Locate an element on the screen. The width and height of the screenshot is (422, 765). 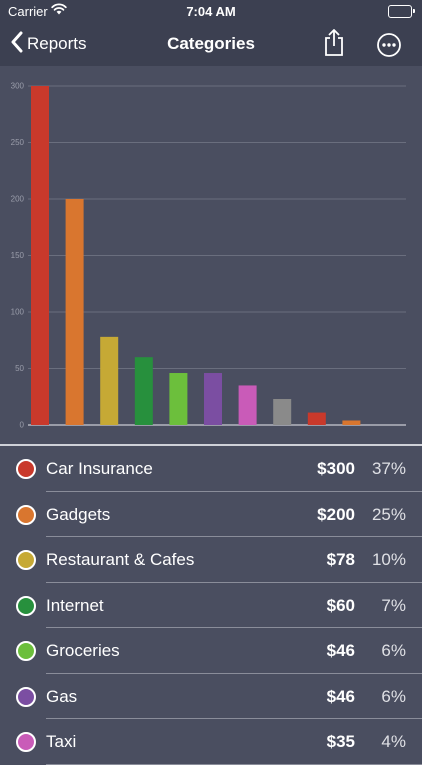
category-name: Gas is located at coordinates (62, 696).